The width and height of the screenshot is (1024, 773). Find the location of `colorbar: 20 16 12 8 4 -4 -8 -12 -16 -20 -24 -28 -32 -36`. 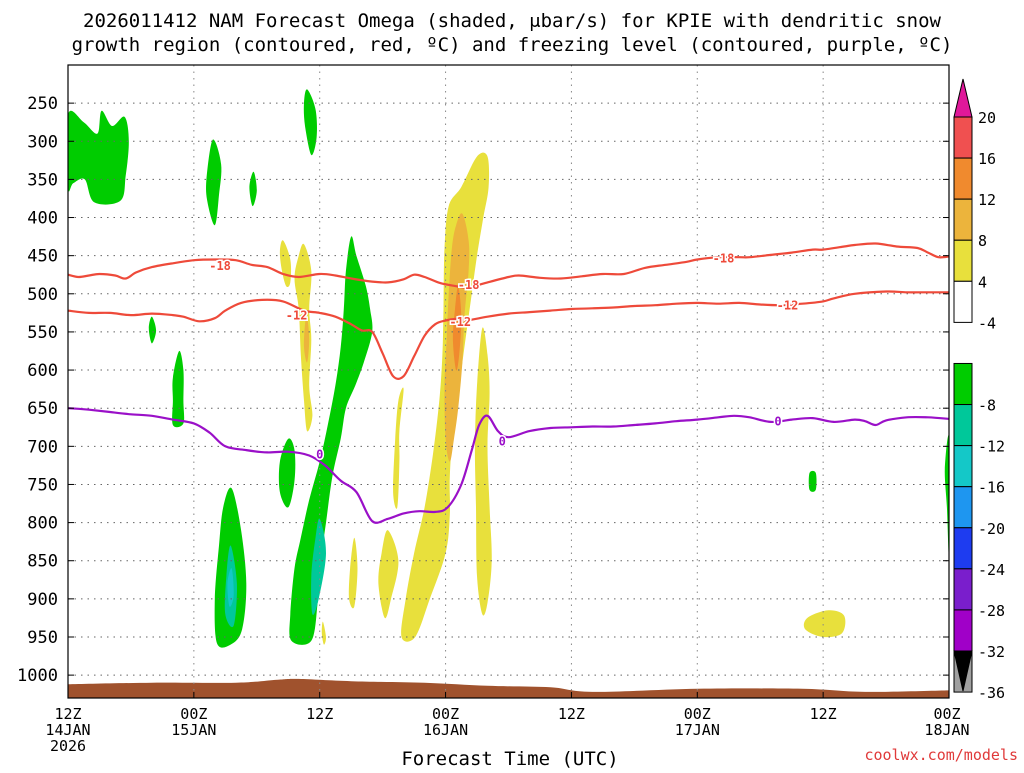

colorbar: 20 16 12 8 4 -4 -8 -12 -16 -20 -24 -28 -32 -36 is located at coordinates (979, 390).